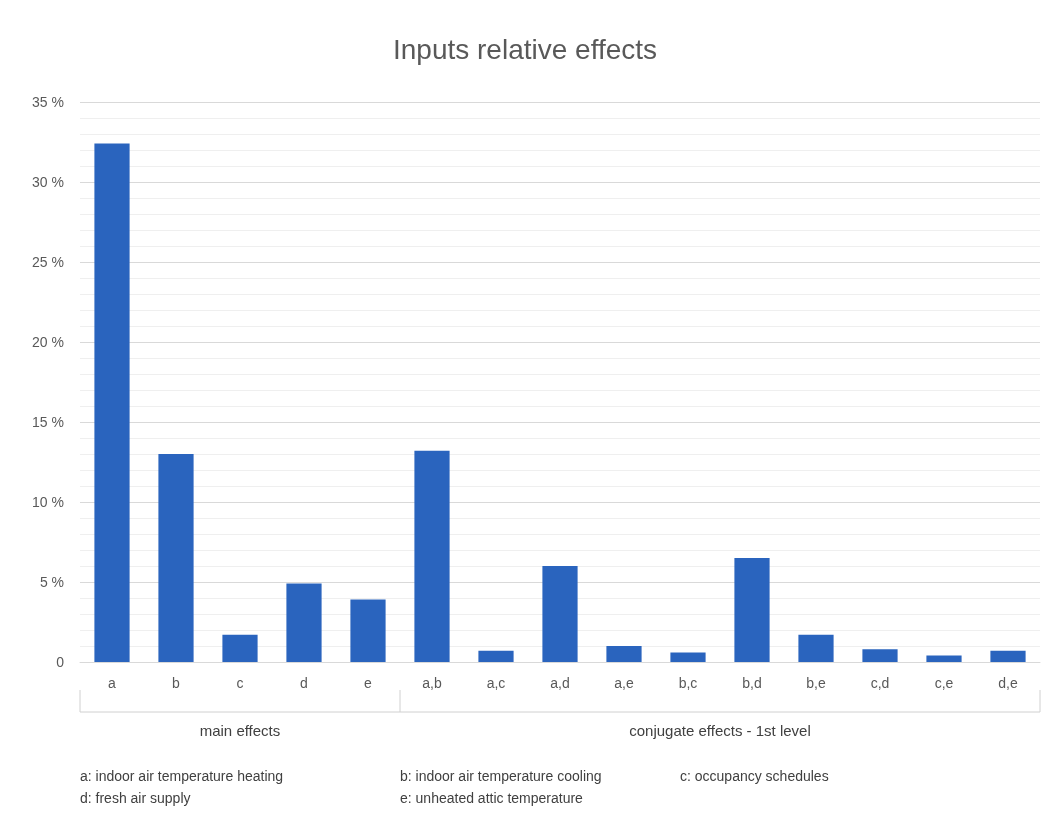 The height and width of the screenshot is (817, 1050). Describe the element at coordinates (60, 662) in the screenshot. I see `y-tick-label: 0` at that location.